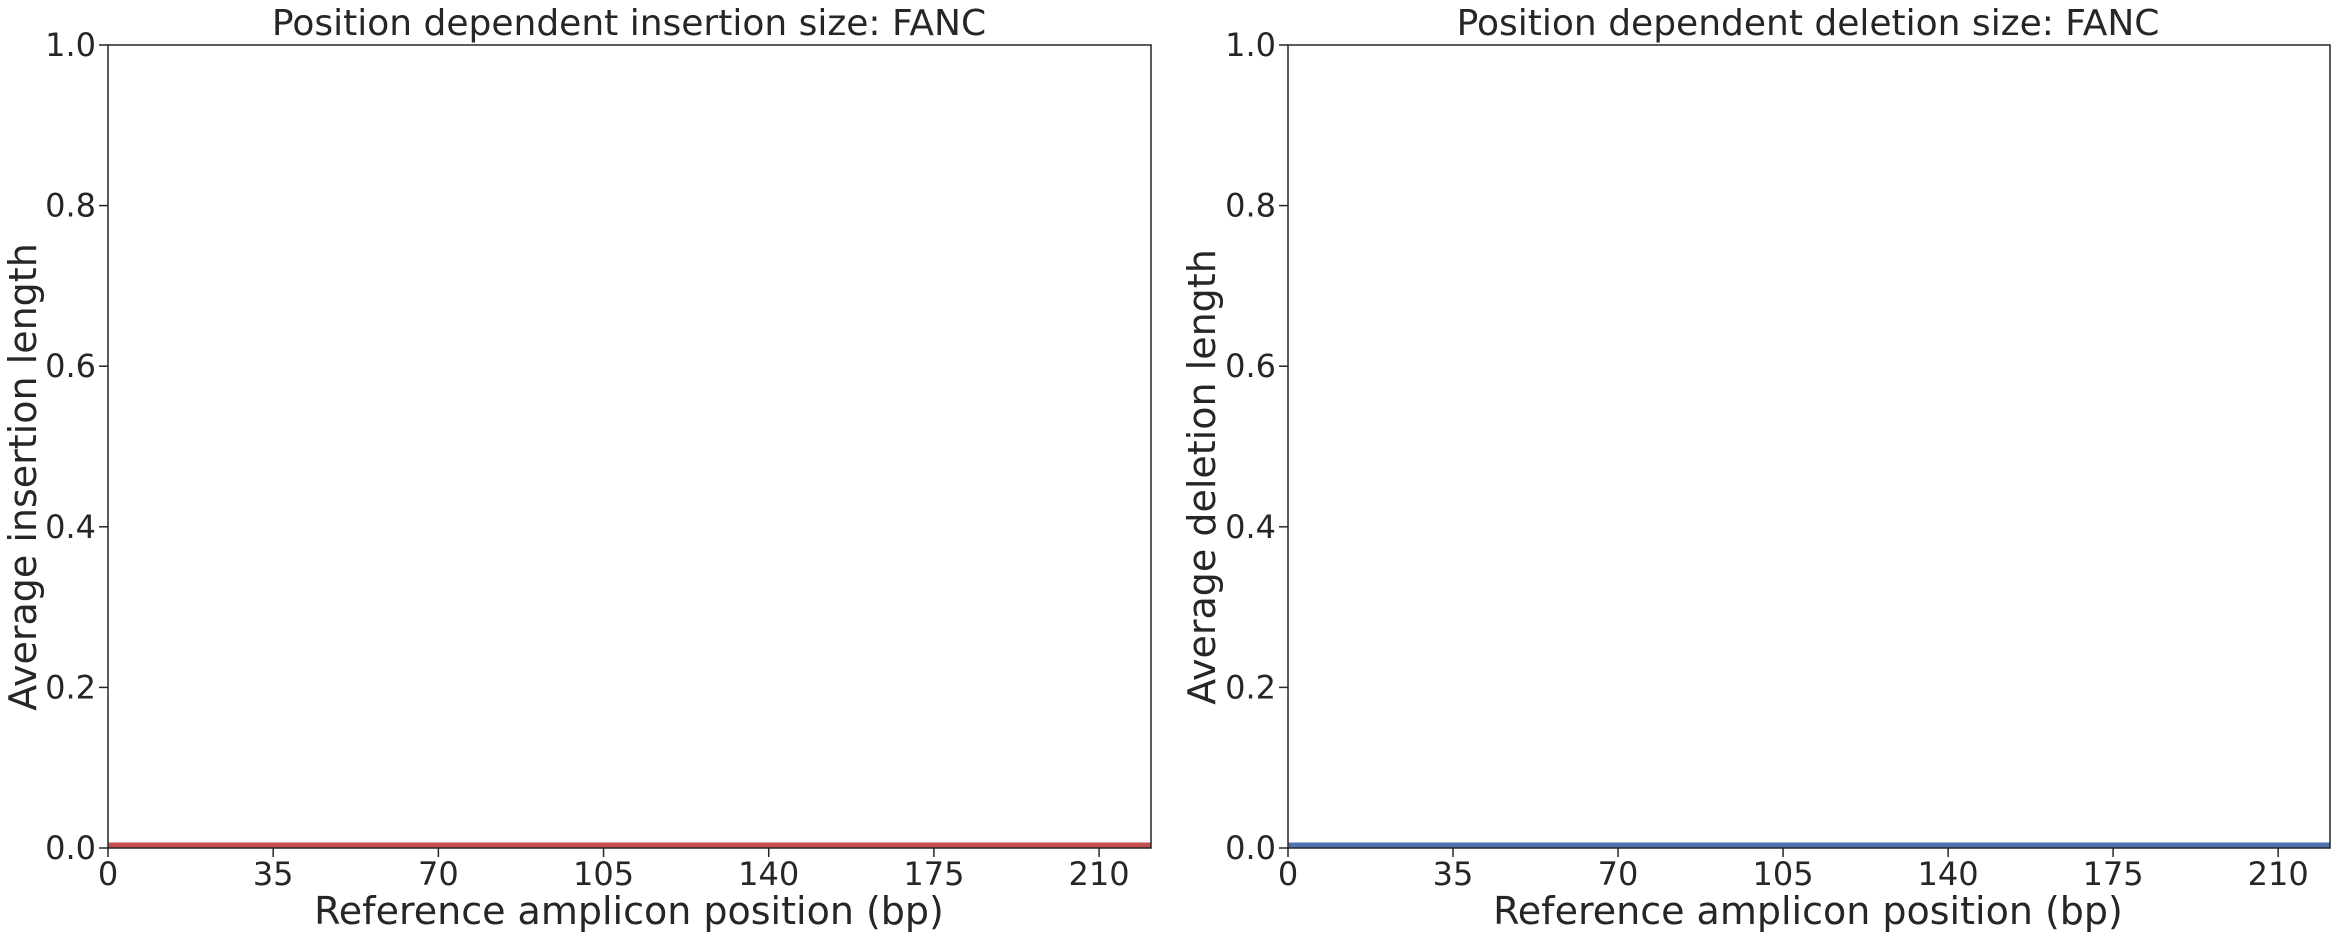 This screenshot has height=940, width=2340. I want to click on insertion-x-tick-label: 210, so click(1099, 874).